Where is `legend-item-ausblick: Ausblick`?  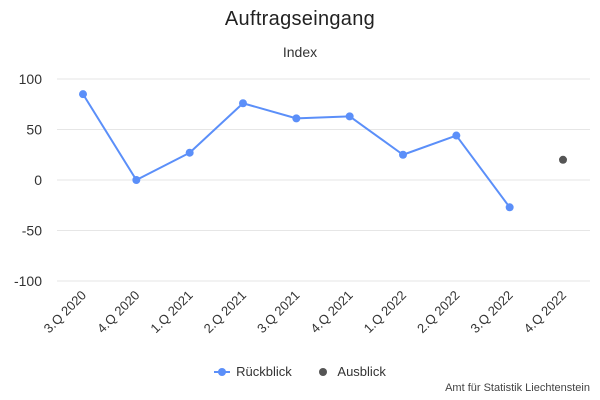 legend-item-ausblick: Ausblick is located at coordinates (350, 371).